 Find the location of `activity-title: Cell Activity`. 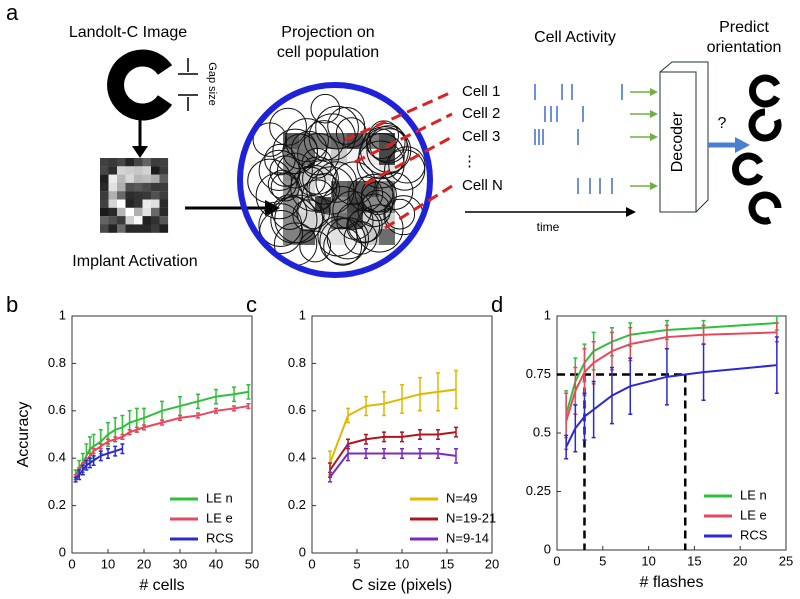

activity-title: Cell Activity is located at coordinates (575, 37).